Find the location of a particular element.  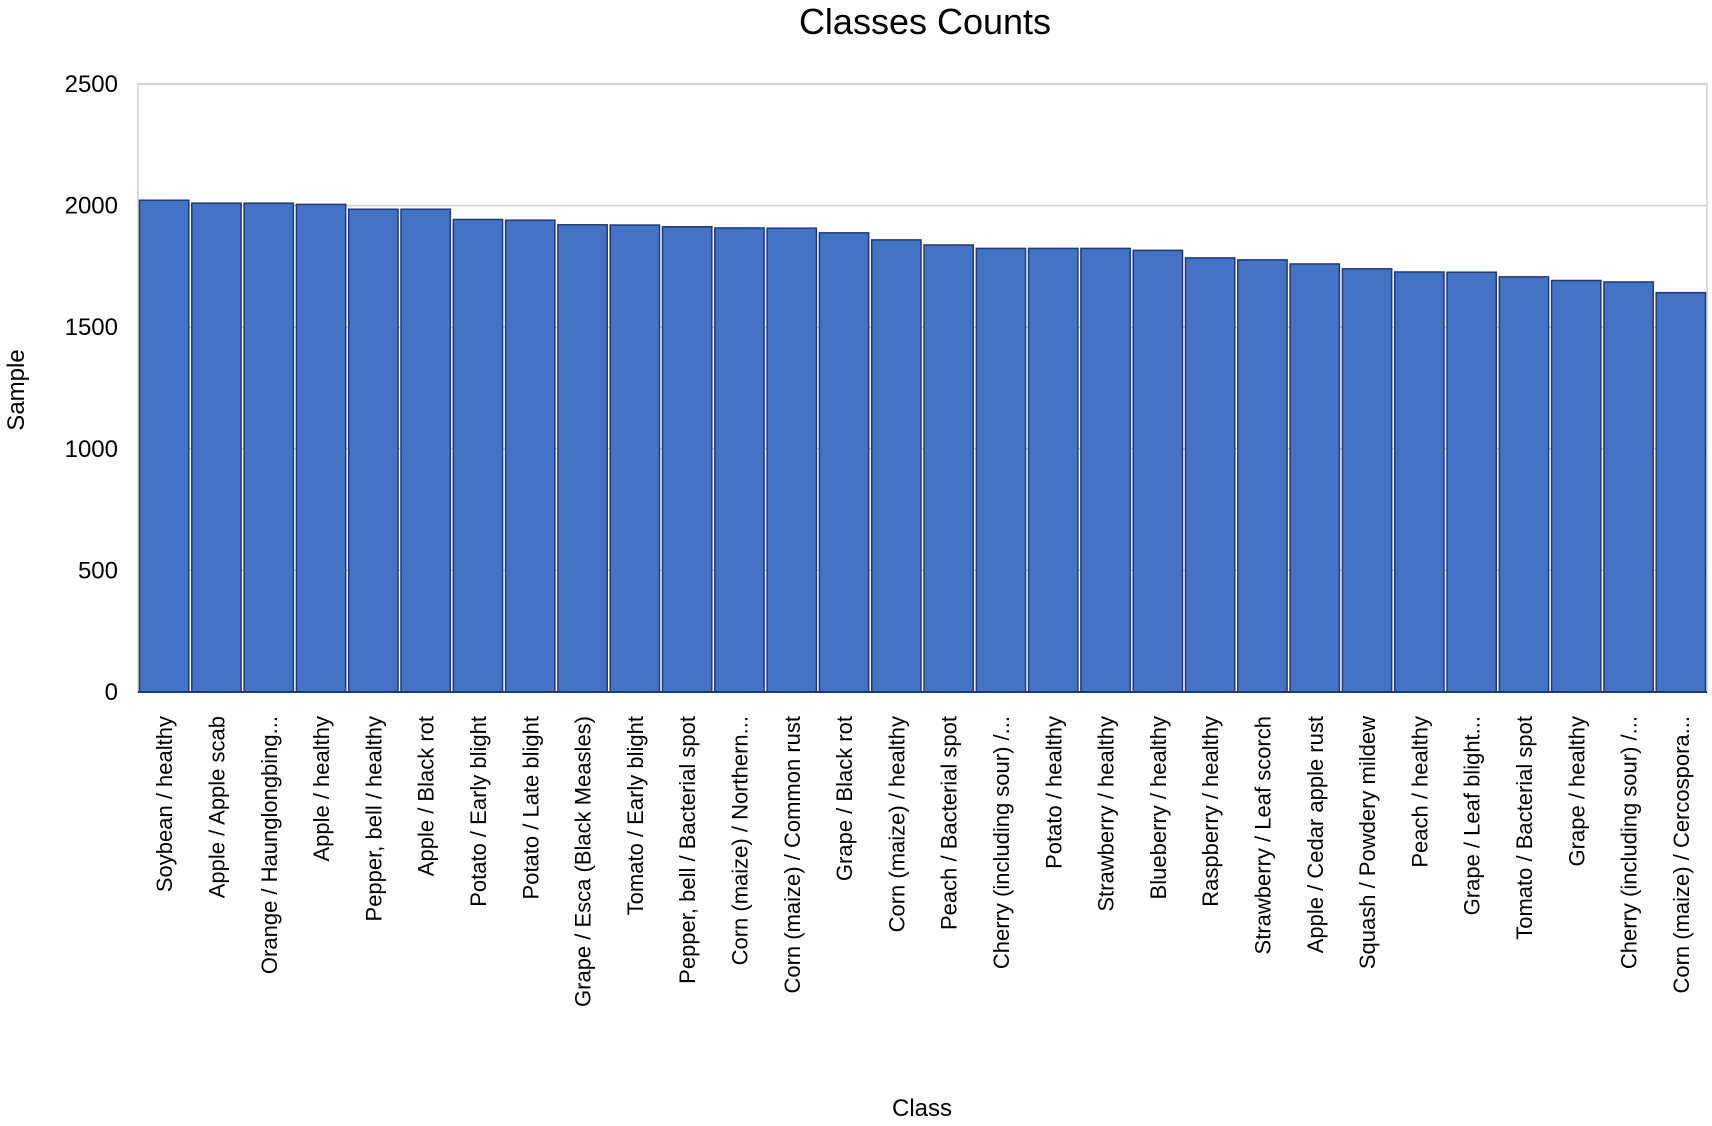

x-tick-label: Peach / Bacterial spot is located at coordinates (949, 823).